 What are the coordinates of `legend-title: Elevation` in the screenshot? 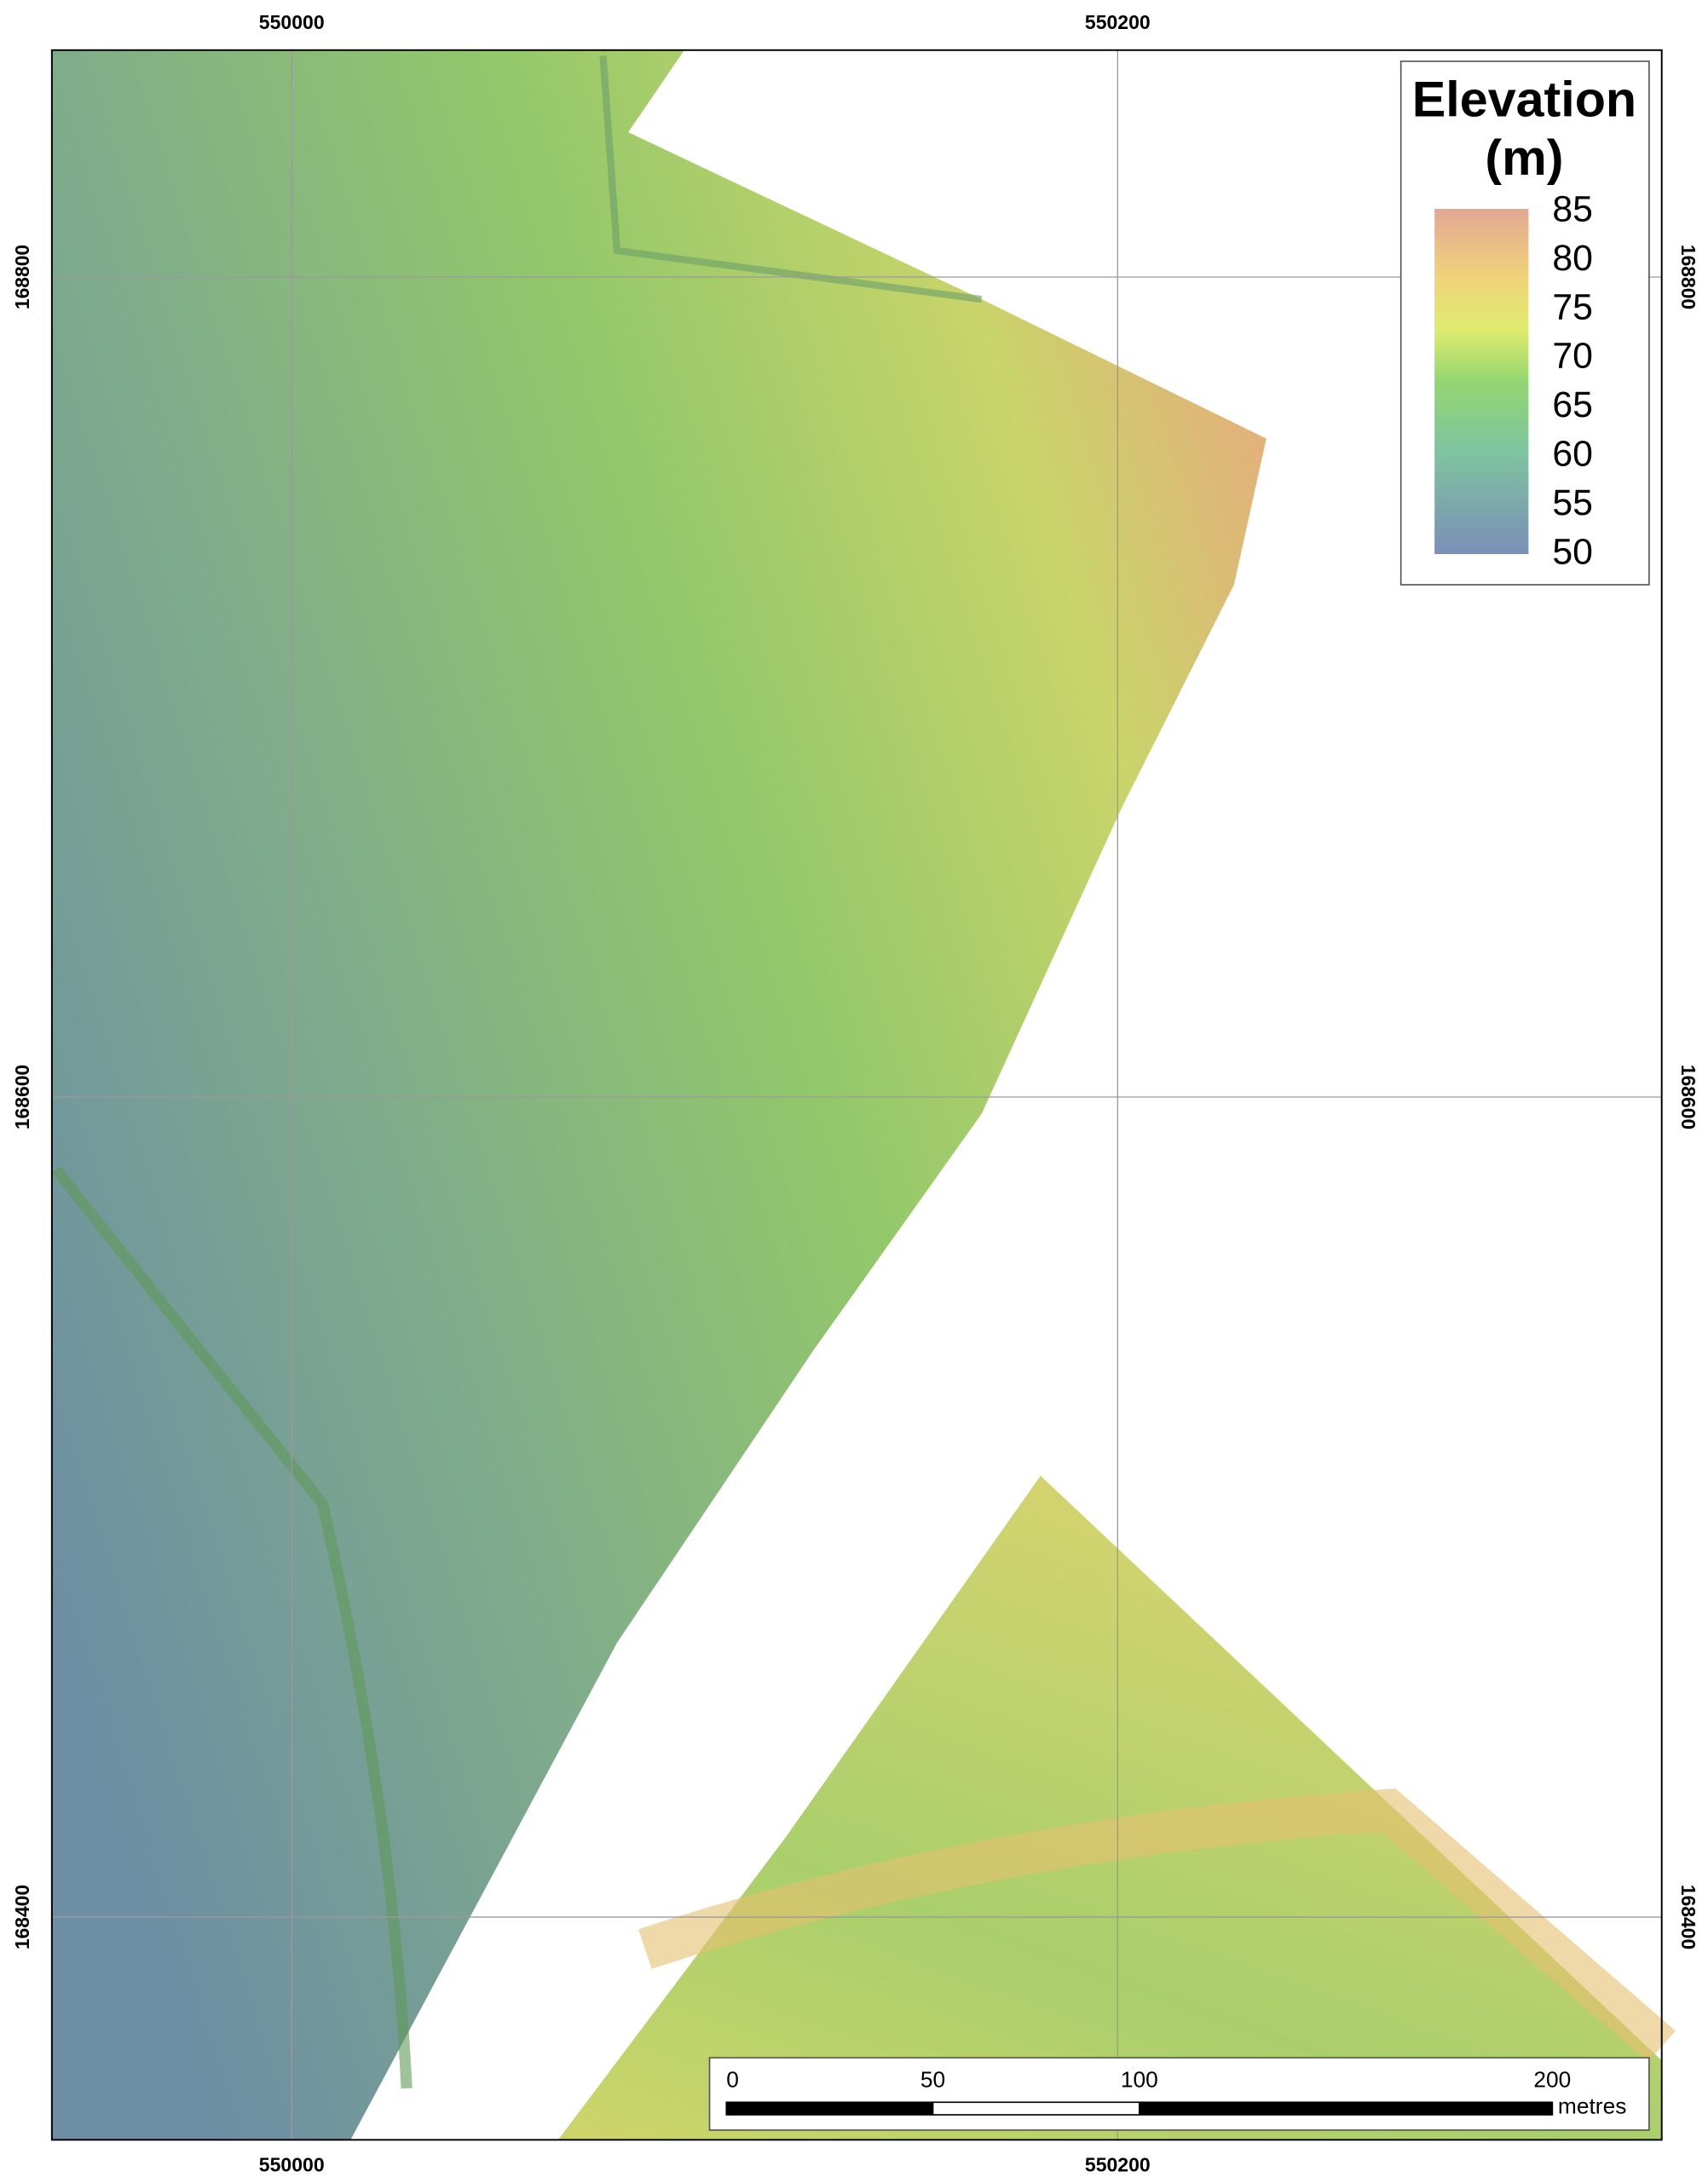 It's located at (1524, 100).